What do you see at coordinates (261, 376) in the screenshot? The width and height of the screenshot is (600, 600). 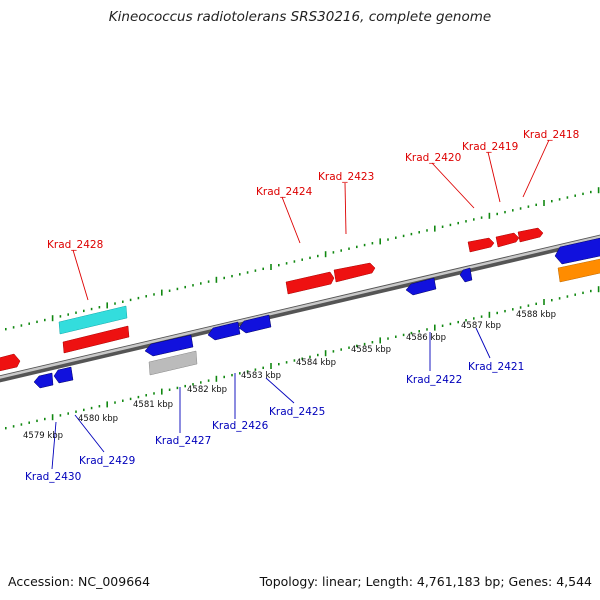 I see `scale-label: 4583 kbp` at bounding box center [261, 376].